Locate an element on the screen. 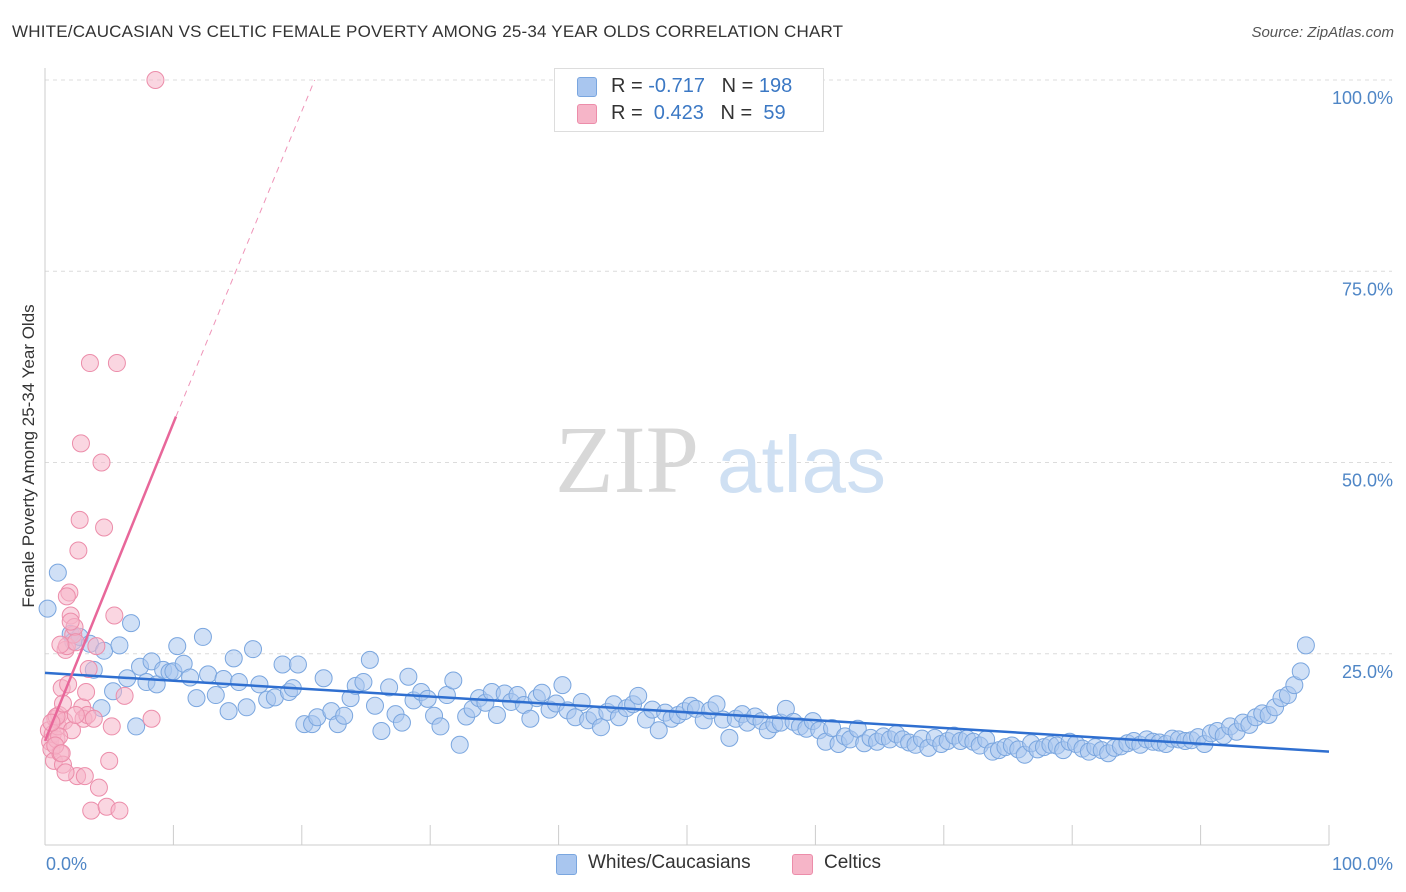  n-value-whites: 198 is located at coordinates (775, 86).